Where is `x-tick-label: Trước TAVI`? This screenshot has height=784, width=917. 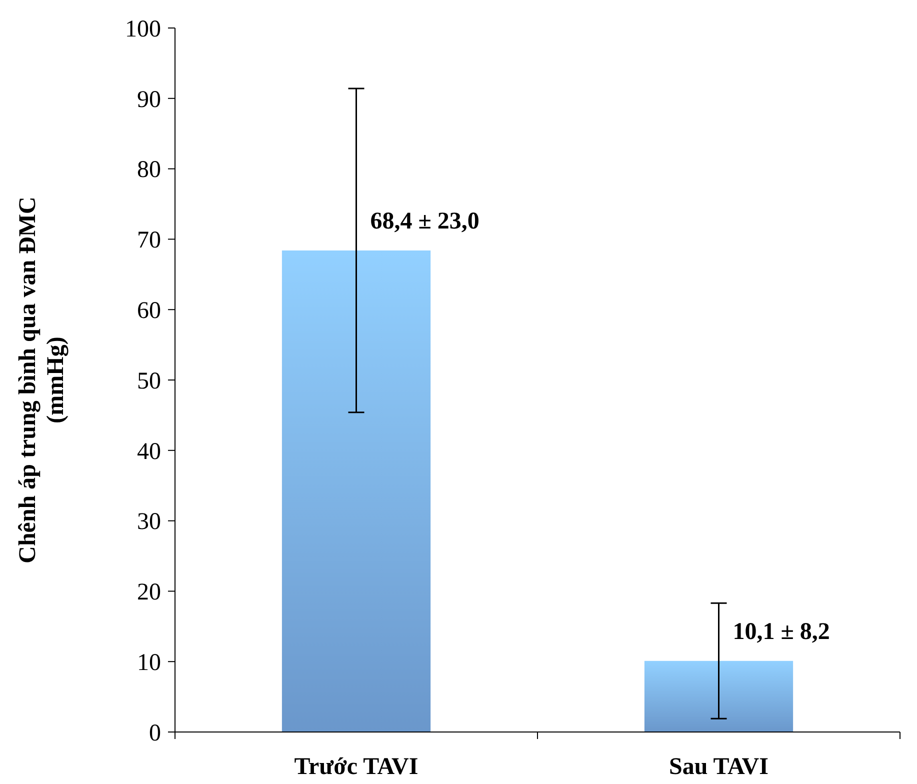
x-tick-label: Trước TAVI is located at coordinates (356, 767).